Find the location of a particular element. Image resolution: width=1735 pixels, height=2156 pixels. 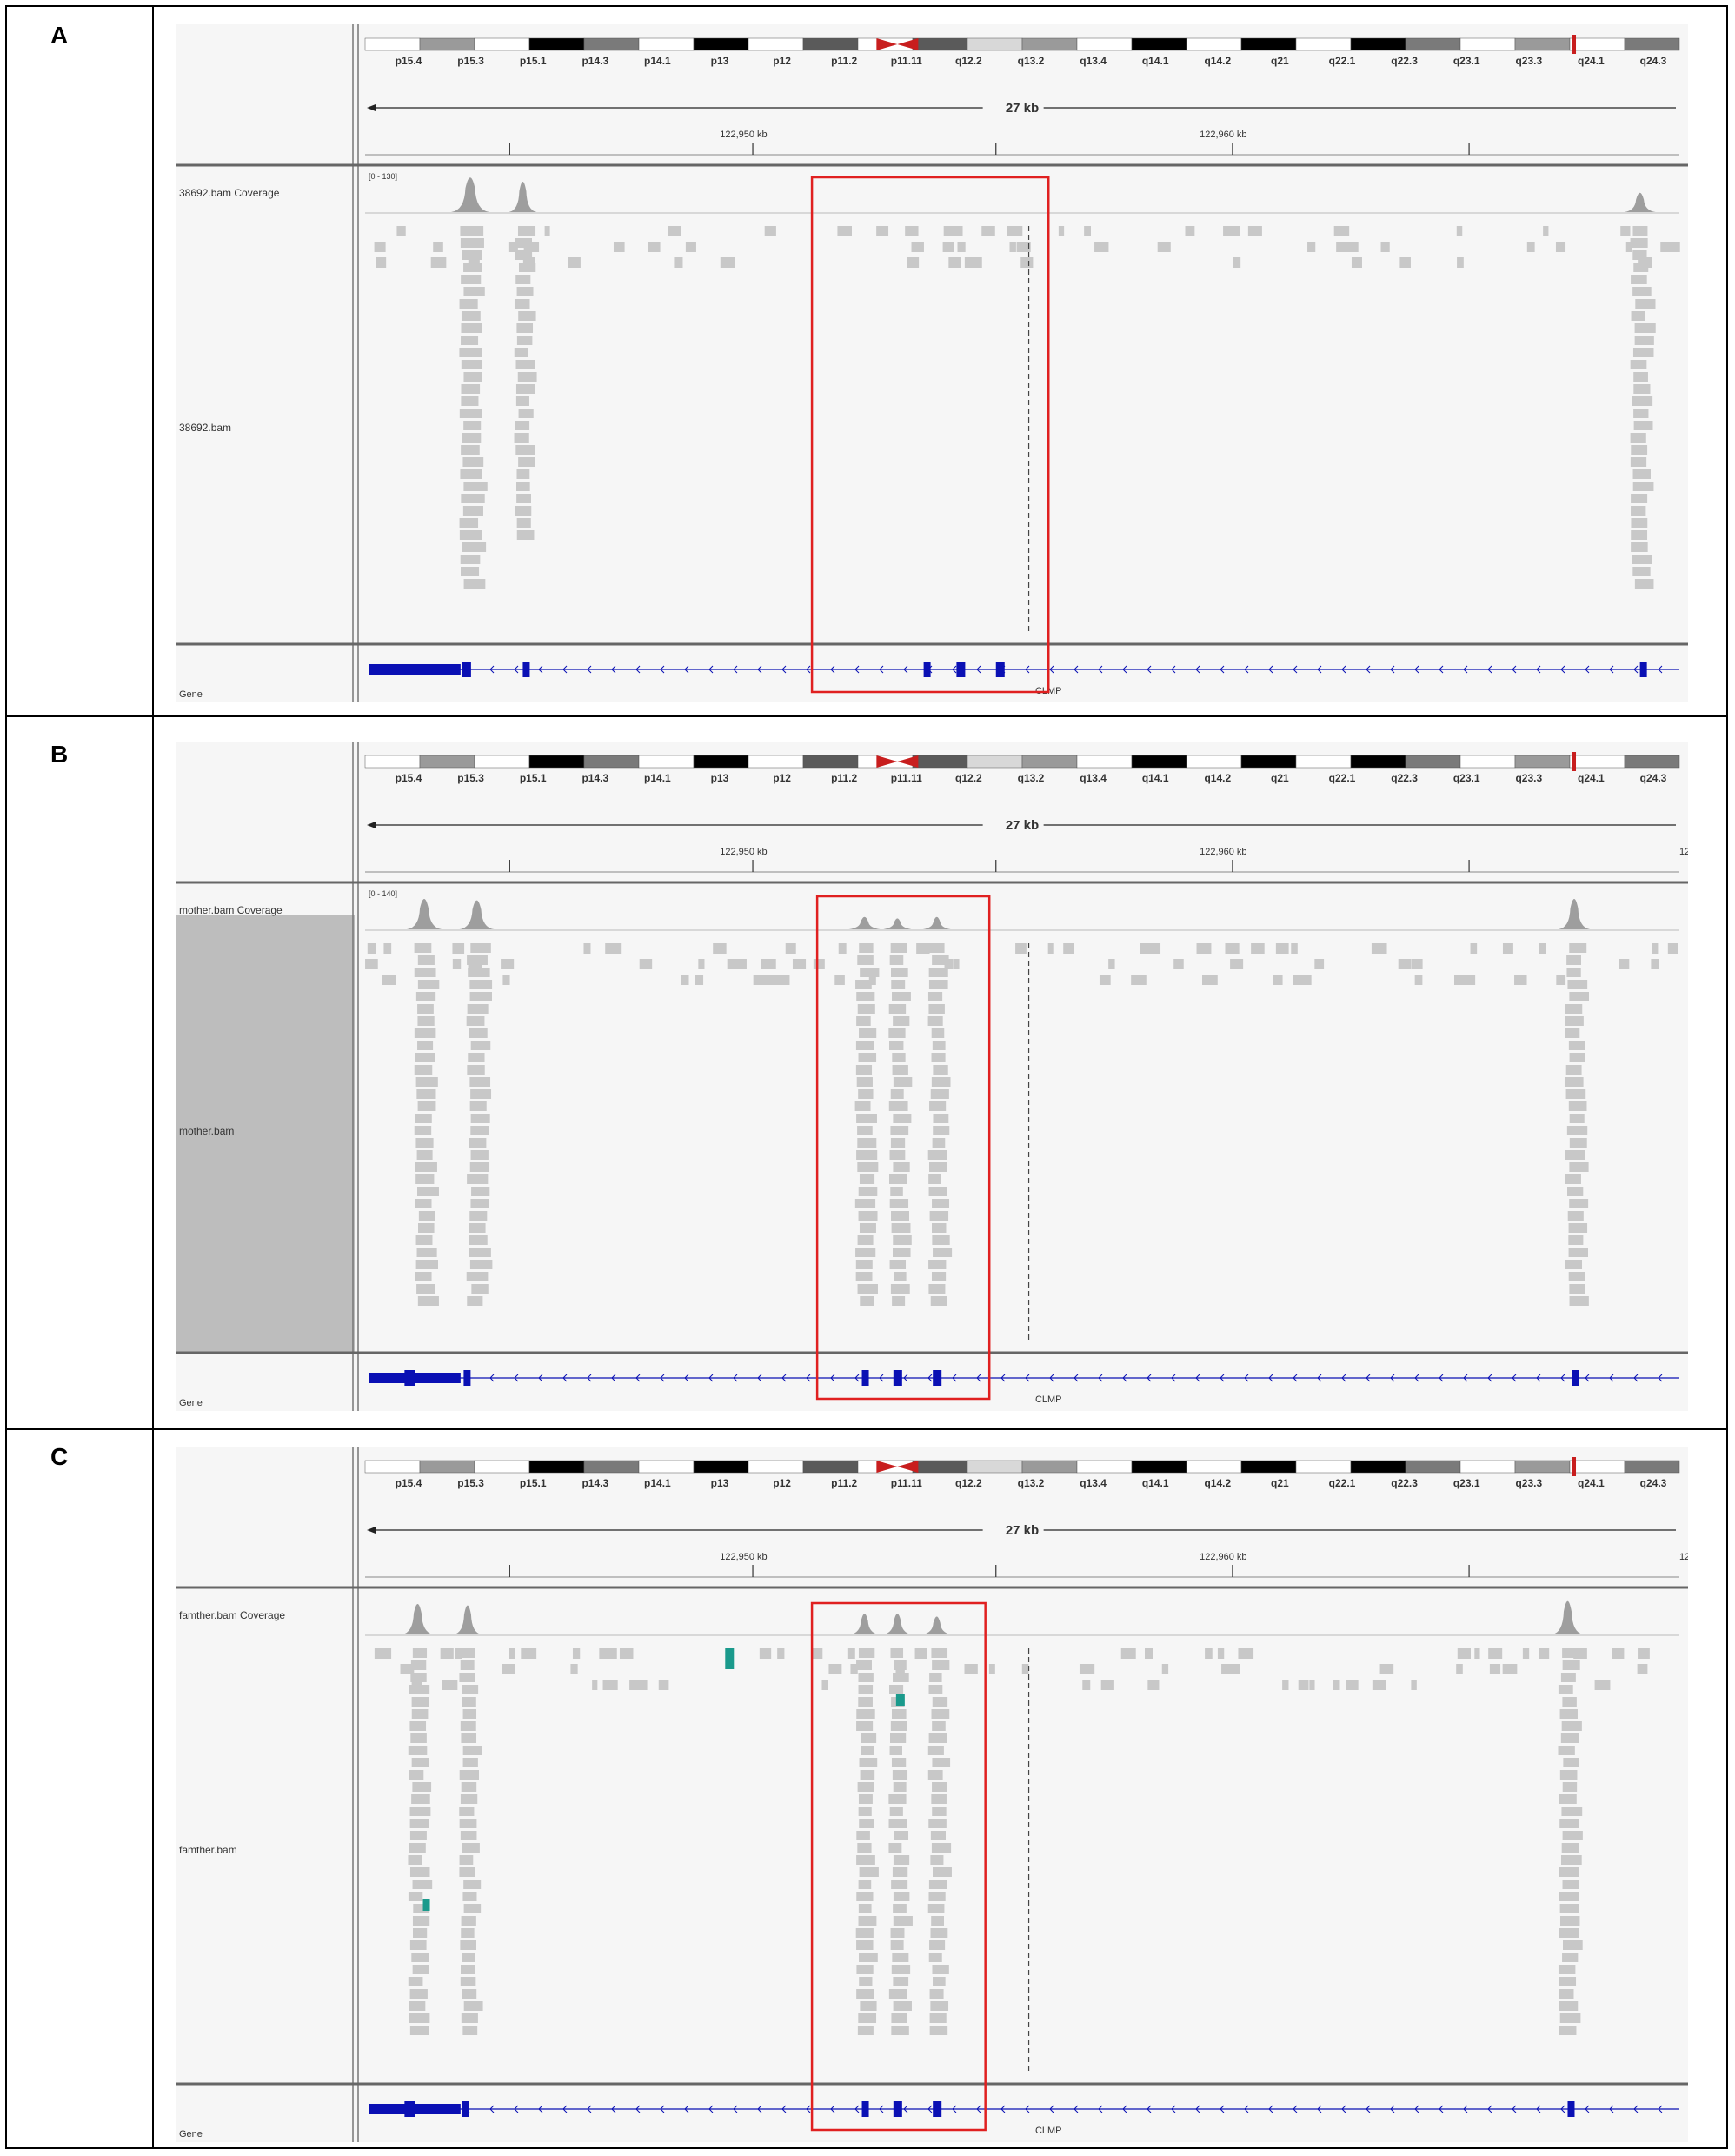

coverage-peak is located at coordinates (936, 1625).